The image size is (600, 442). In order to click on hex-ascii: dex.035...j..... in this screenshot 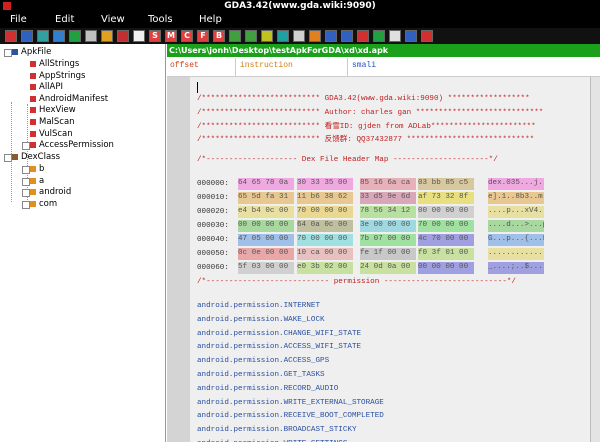, I will do `click(516, 184)`.